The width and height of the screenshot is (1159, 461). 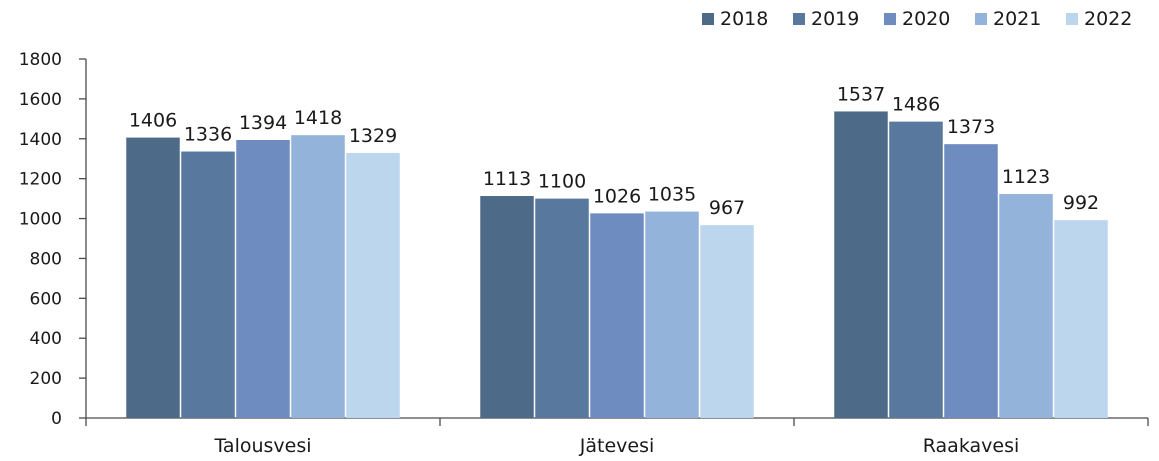 I want to click on bar-2019-jätevesi, so click(x=562, y=308).